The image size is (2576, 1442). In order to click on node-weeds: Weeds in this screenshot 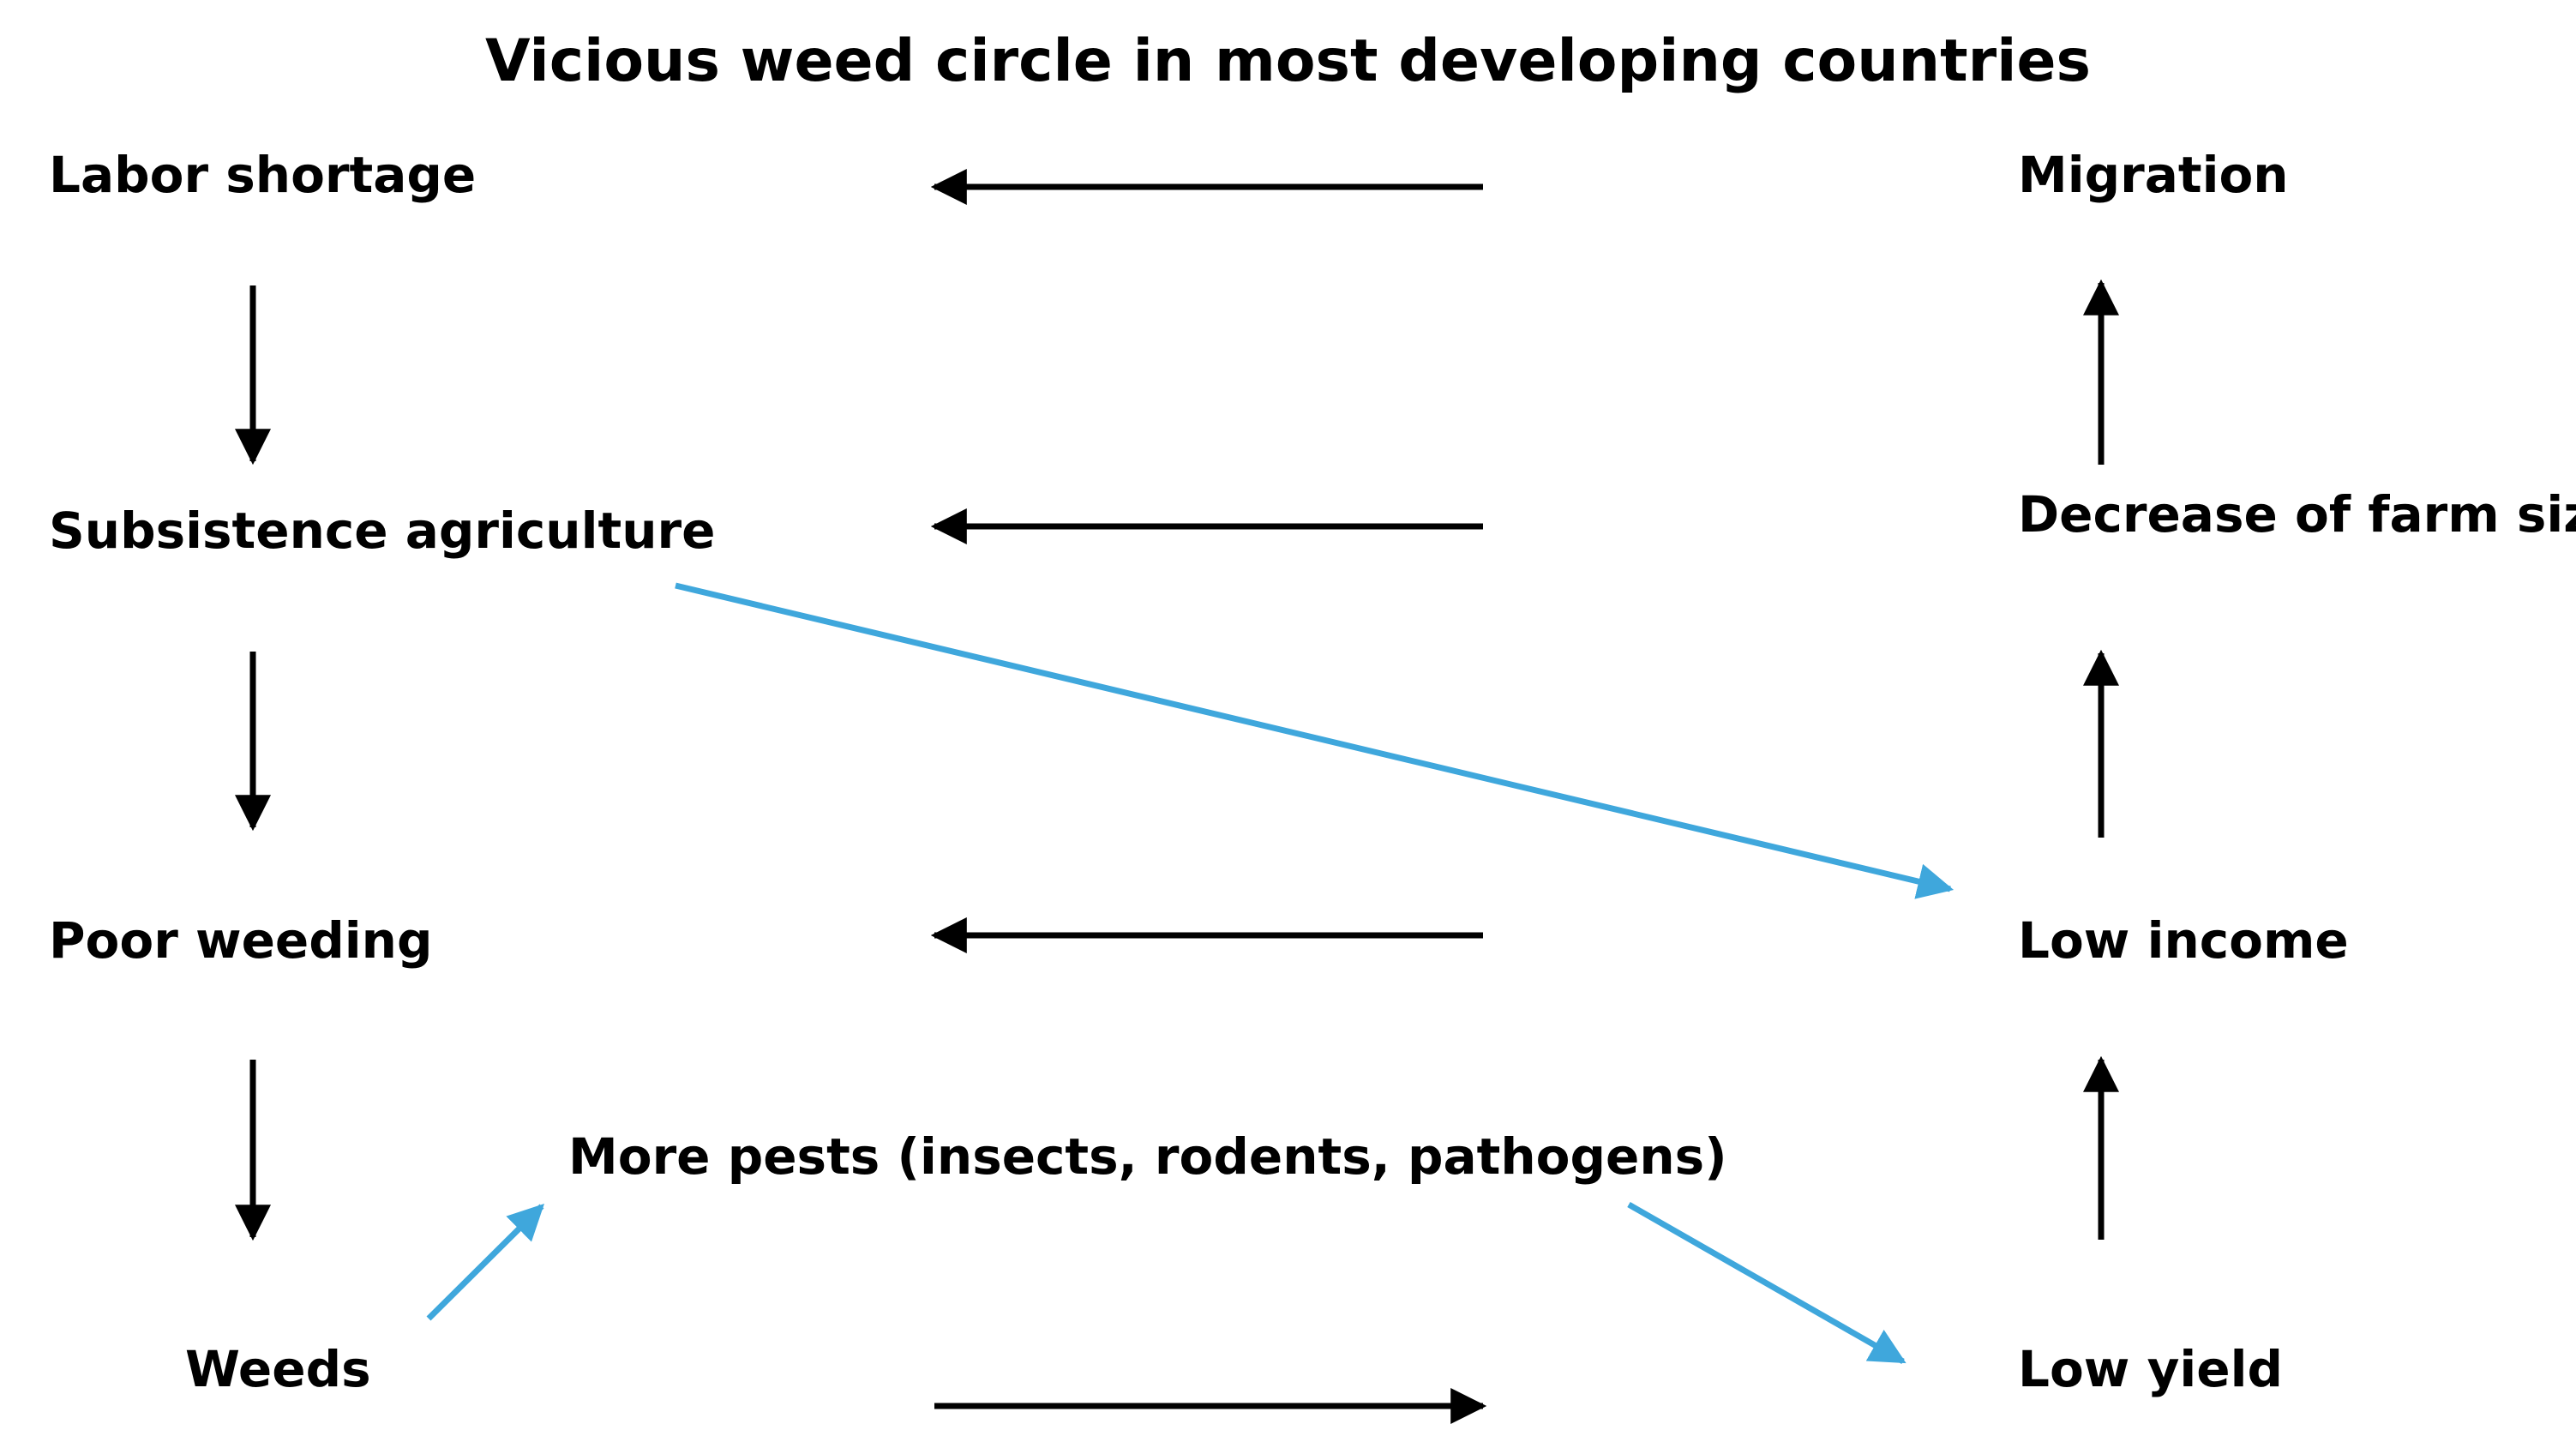, I will do `click(278, 1369)`.